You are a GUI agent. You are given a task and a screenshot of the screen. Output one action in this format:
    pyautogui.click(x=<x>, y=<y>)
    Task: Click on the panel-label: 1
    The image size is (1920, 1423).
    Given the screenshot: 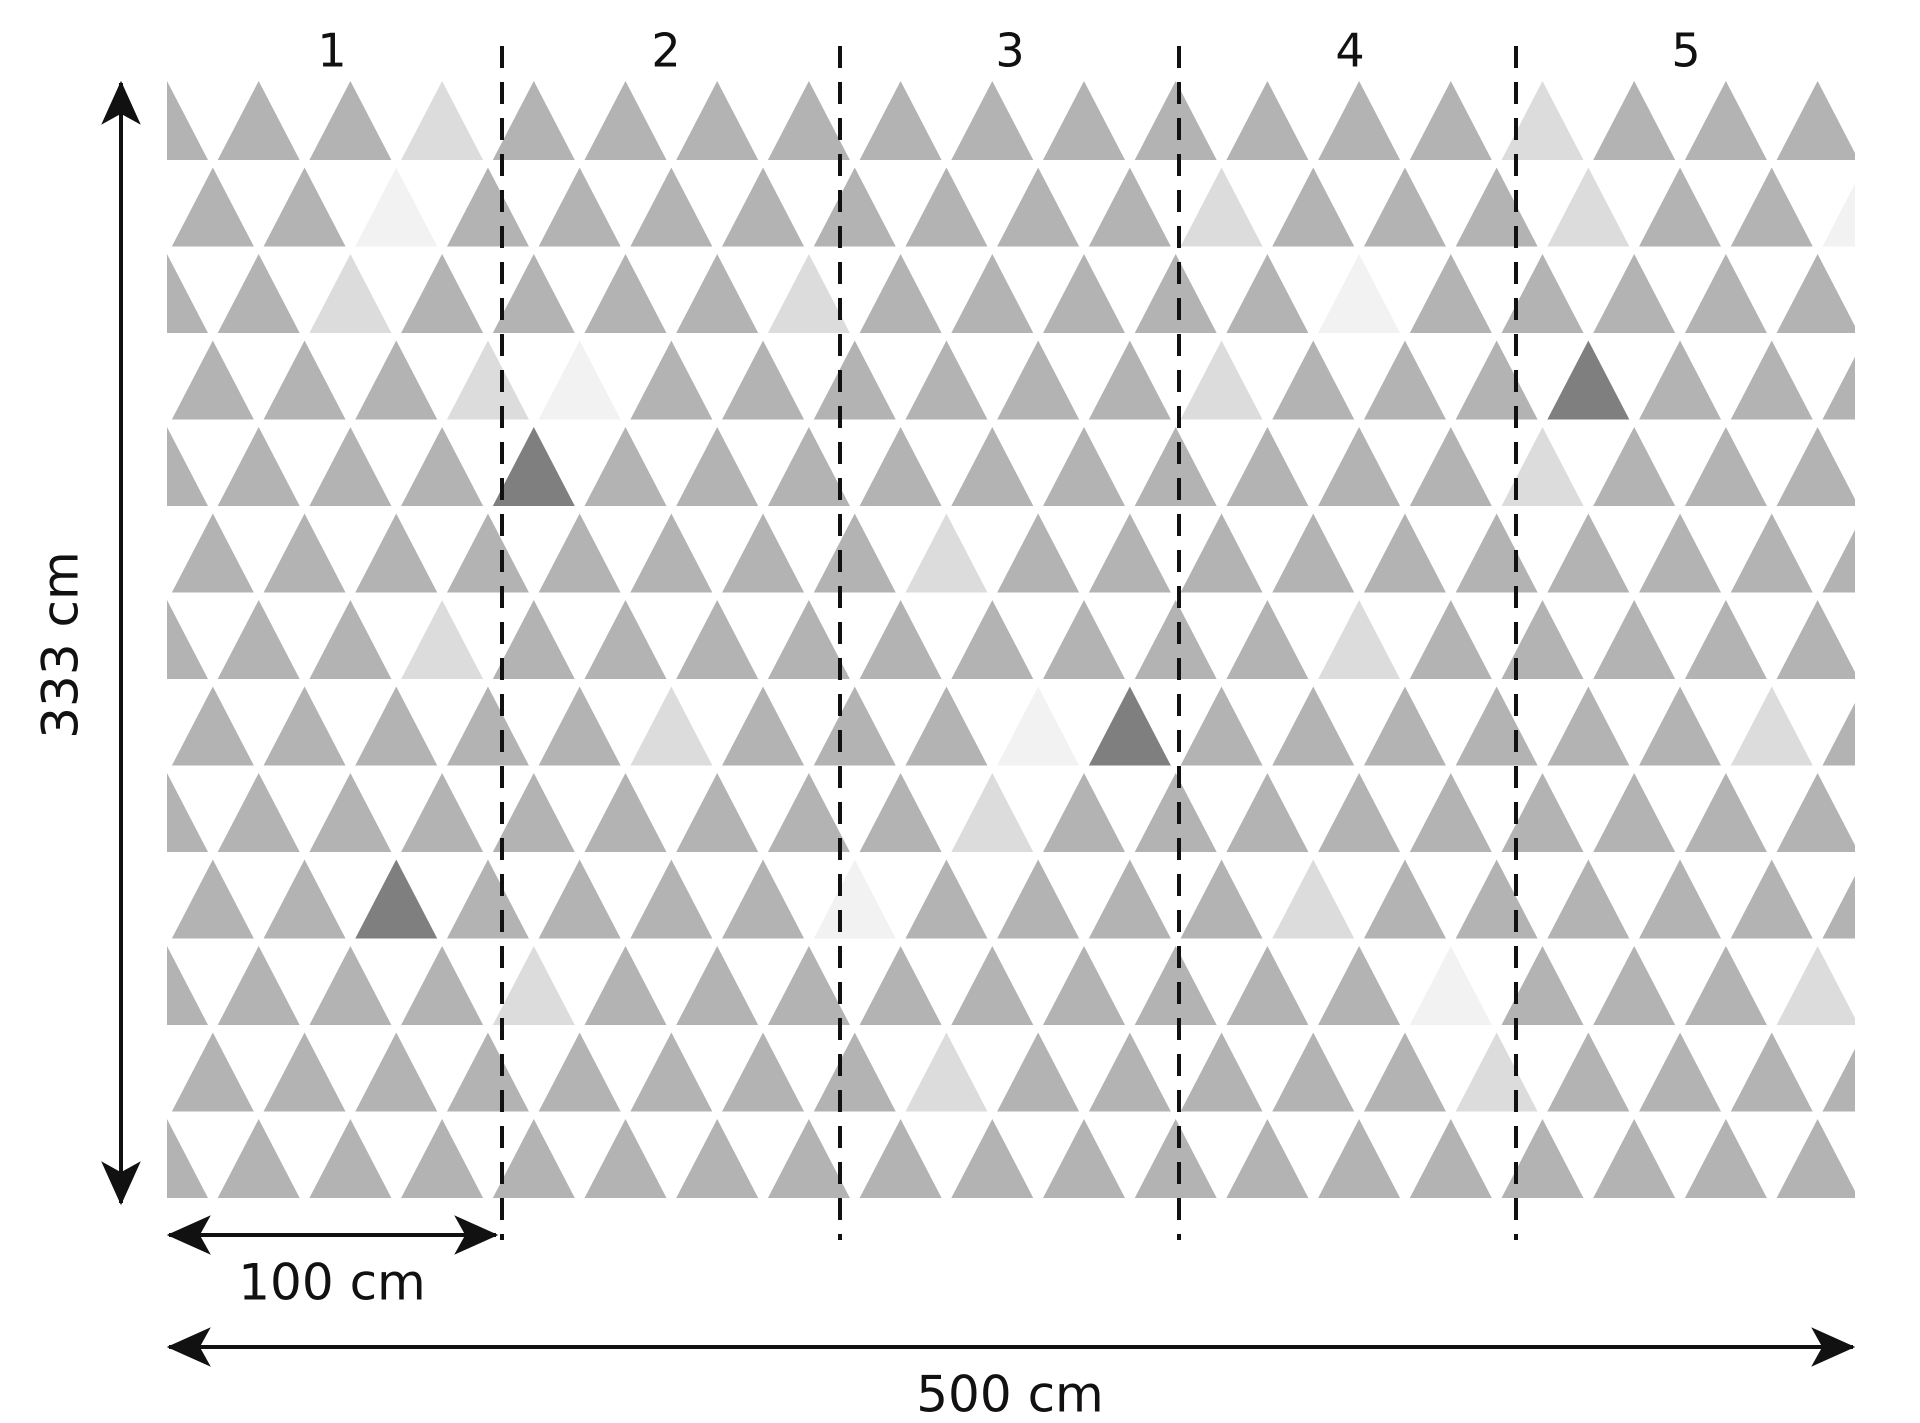 What is the action you would take?
    pyautogui.click(x=331, y=51)
    